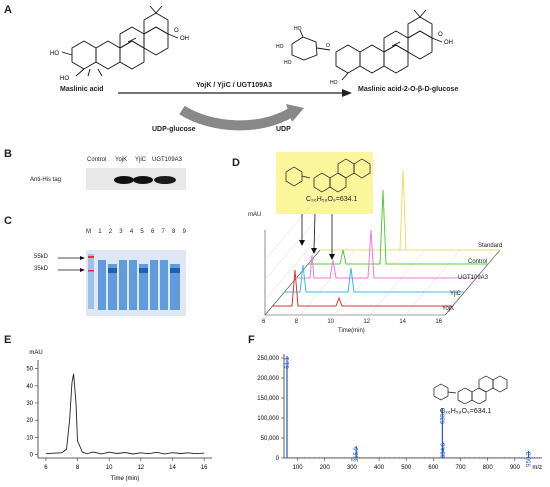 This screenshot has width=550, height=487. What do you see at coordinates (362, 288) in the screenshot?
I see `trace-yojk` at bounding box center [362, 288].